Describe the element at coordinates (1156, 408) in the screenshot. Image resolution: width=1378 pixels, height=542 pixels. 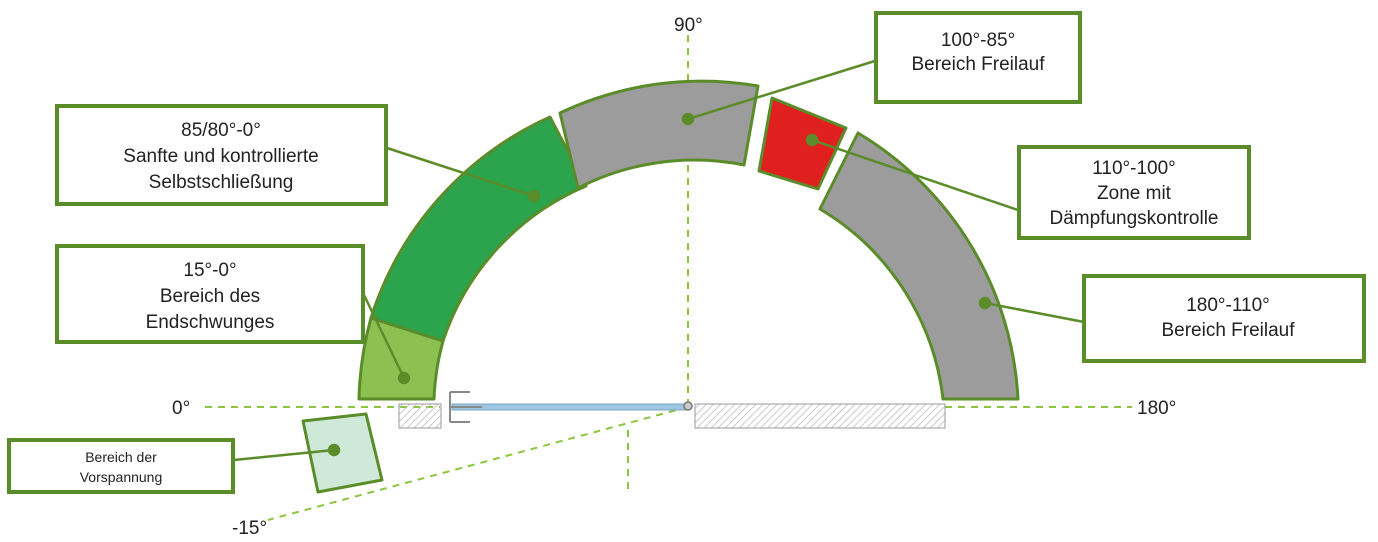
I see `angle-label-180: 180°` at that location.